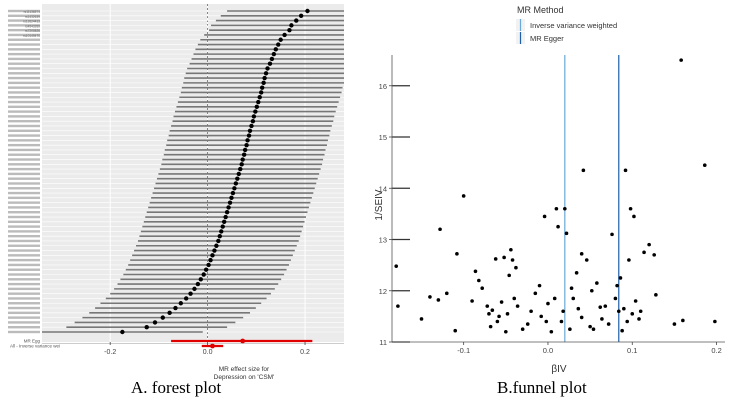 The width and height of the screenshot is (753, 403). What do you see at coordinates (379, 204) in the screenshot?
I see `funnel-y-axis-title: 1/SEIV` at bounding box center [379, 204].